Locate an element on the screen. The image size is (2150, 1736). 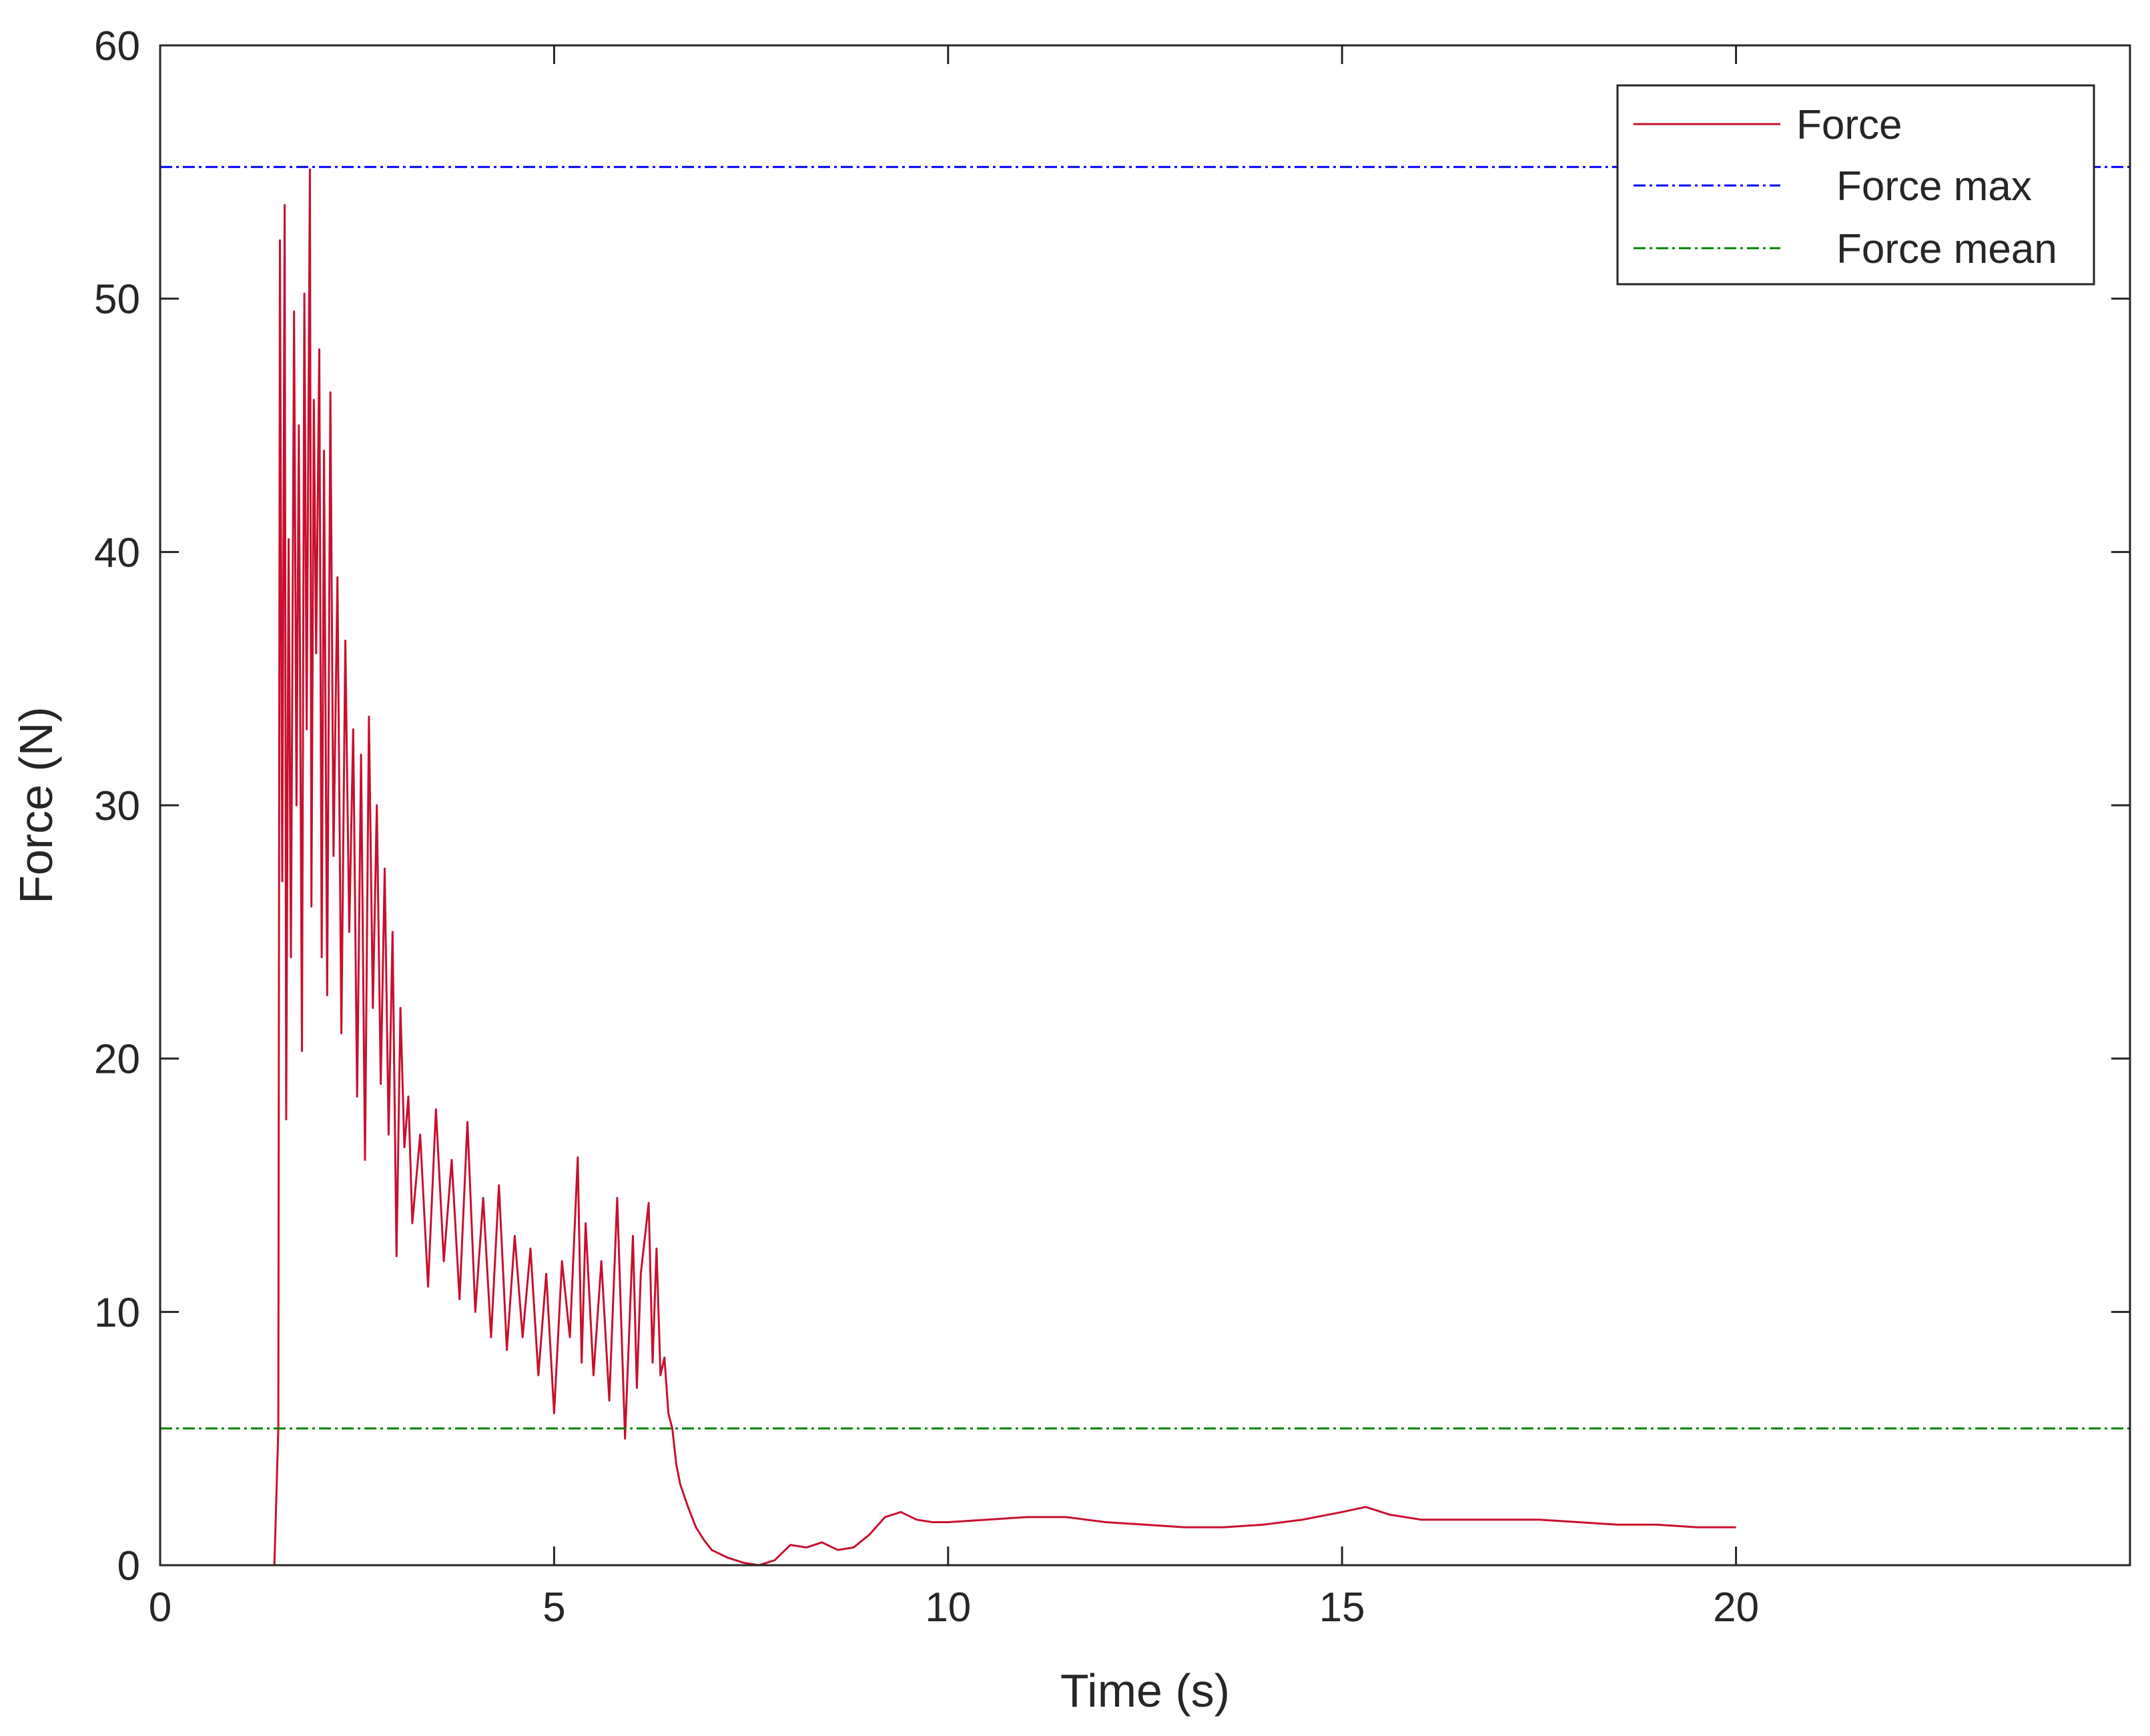
legend-label-force-mean: Force mean is located at coordinates (1946, 249).